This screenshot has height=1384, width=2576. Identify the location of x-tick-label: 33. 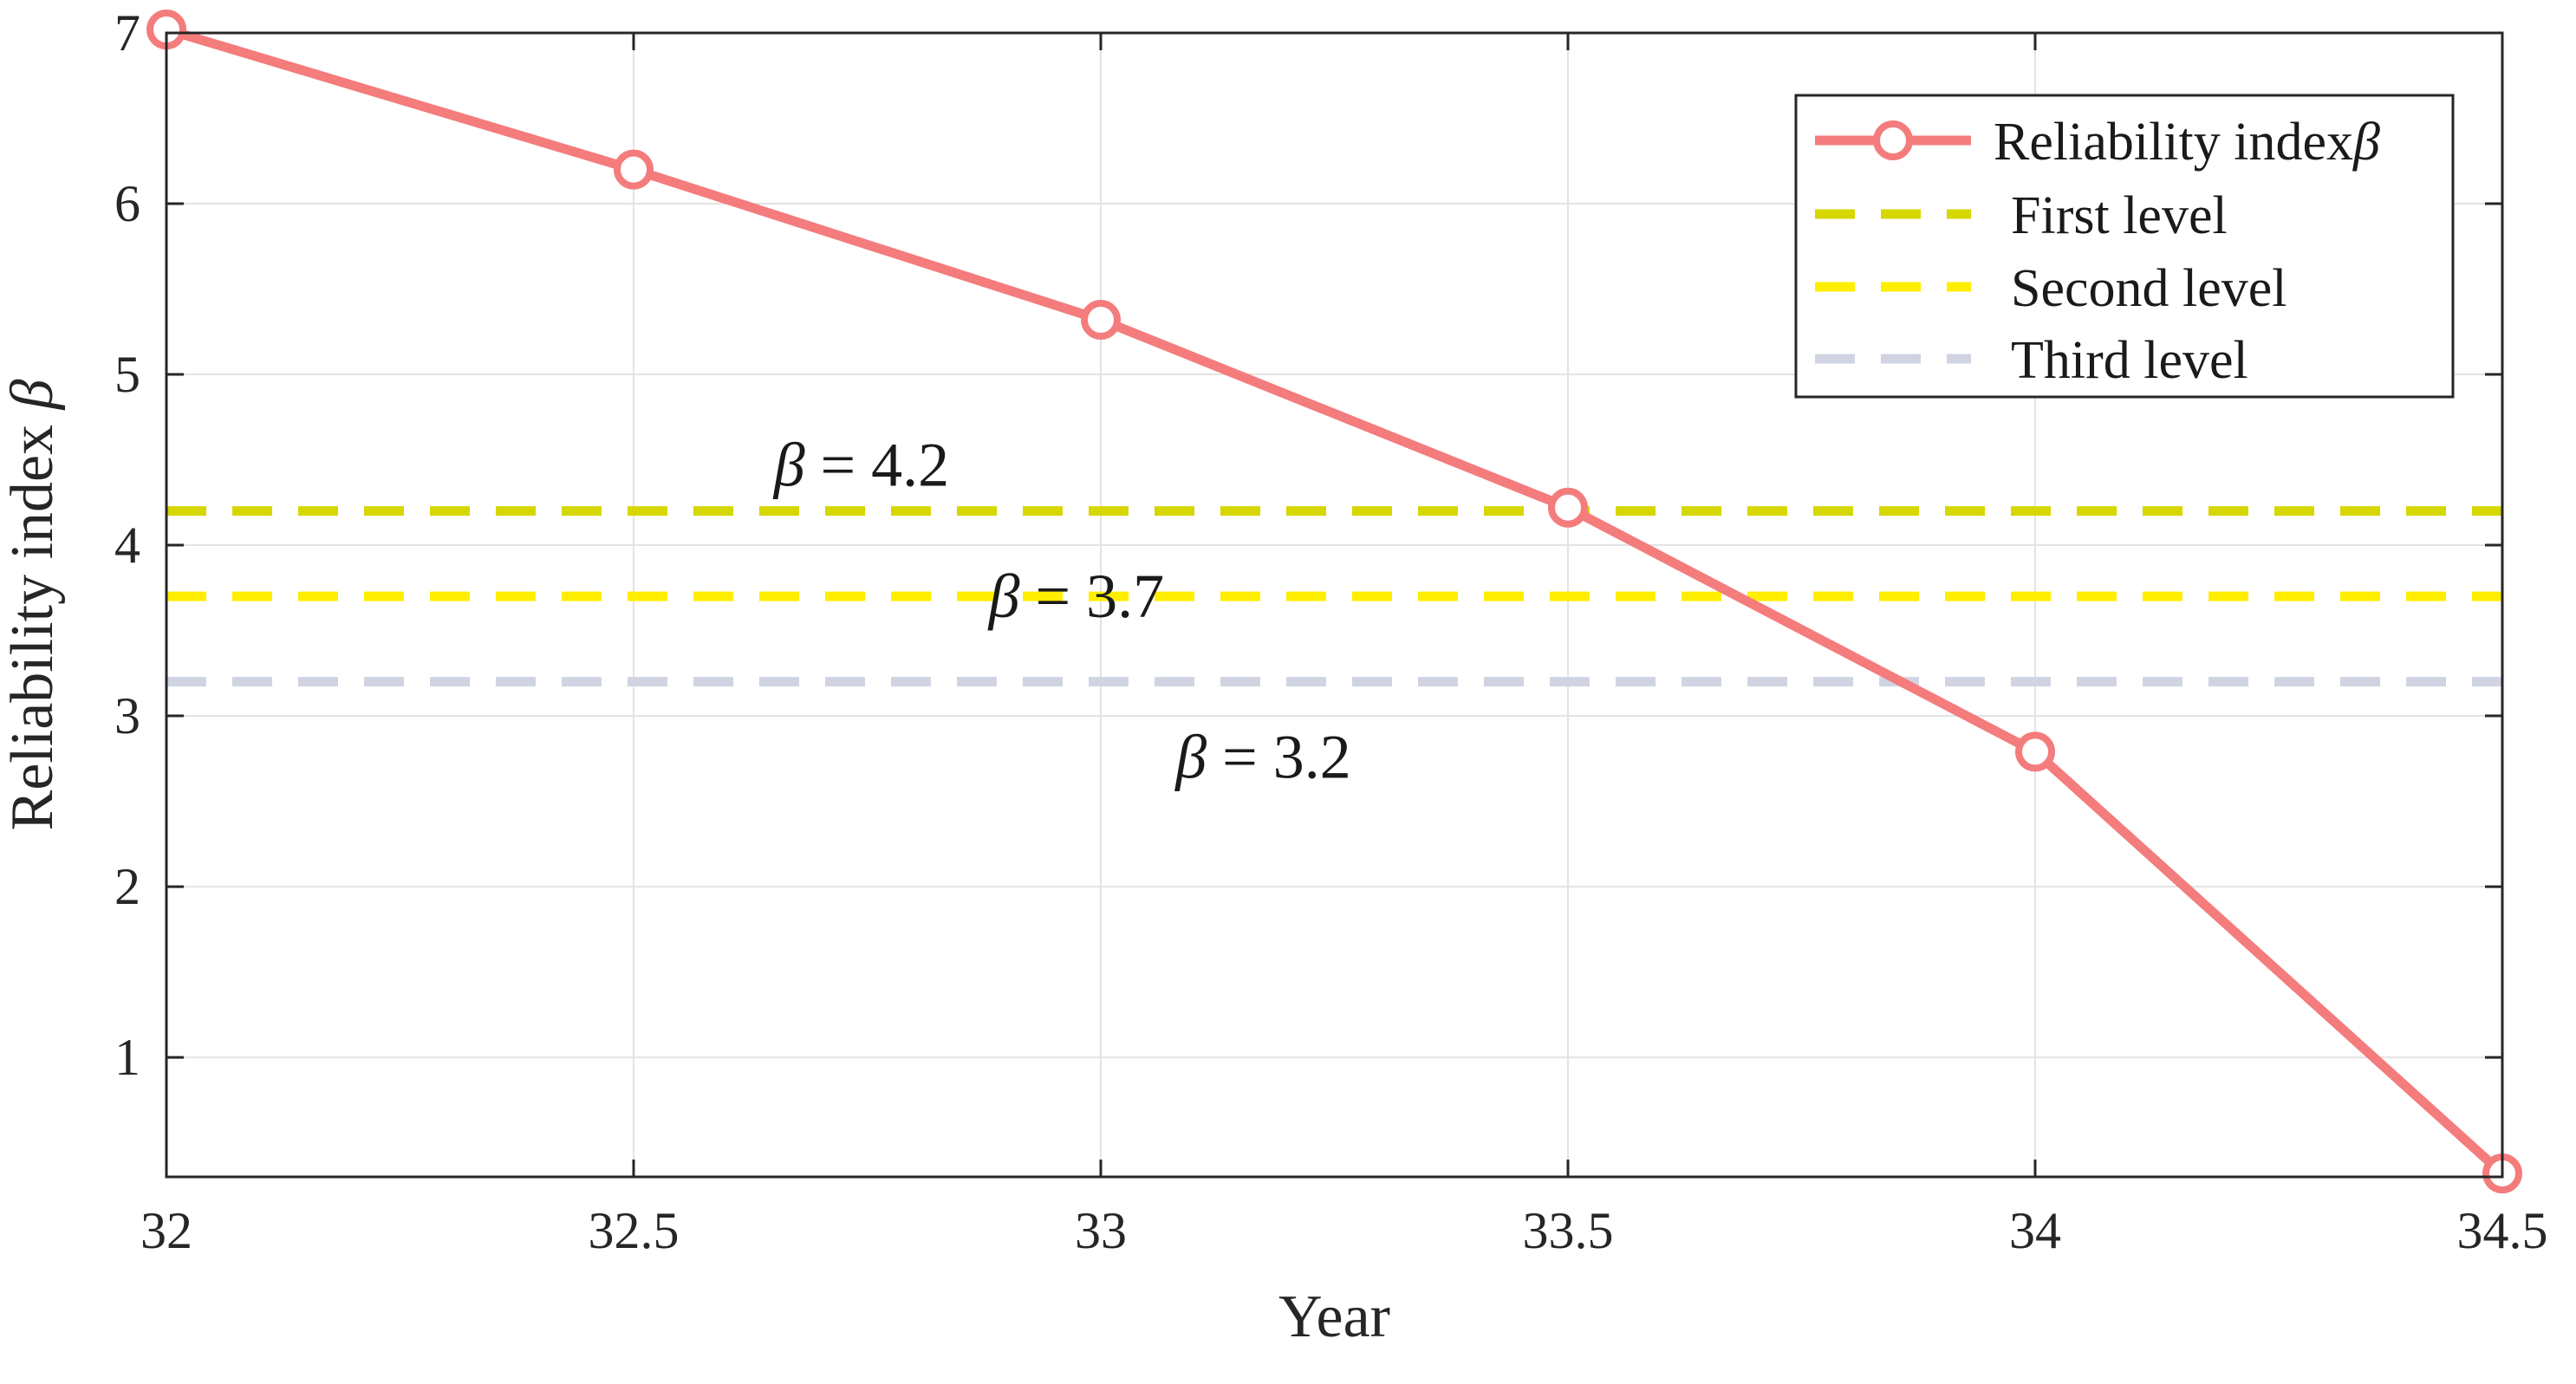
(1101, 1230).